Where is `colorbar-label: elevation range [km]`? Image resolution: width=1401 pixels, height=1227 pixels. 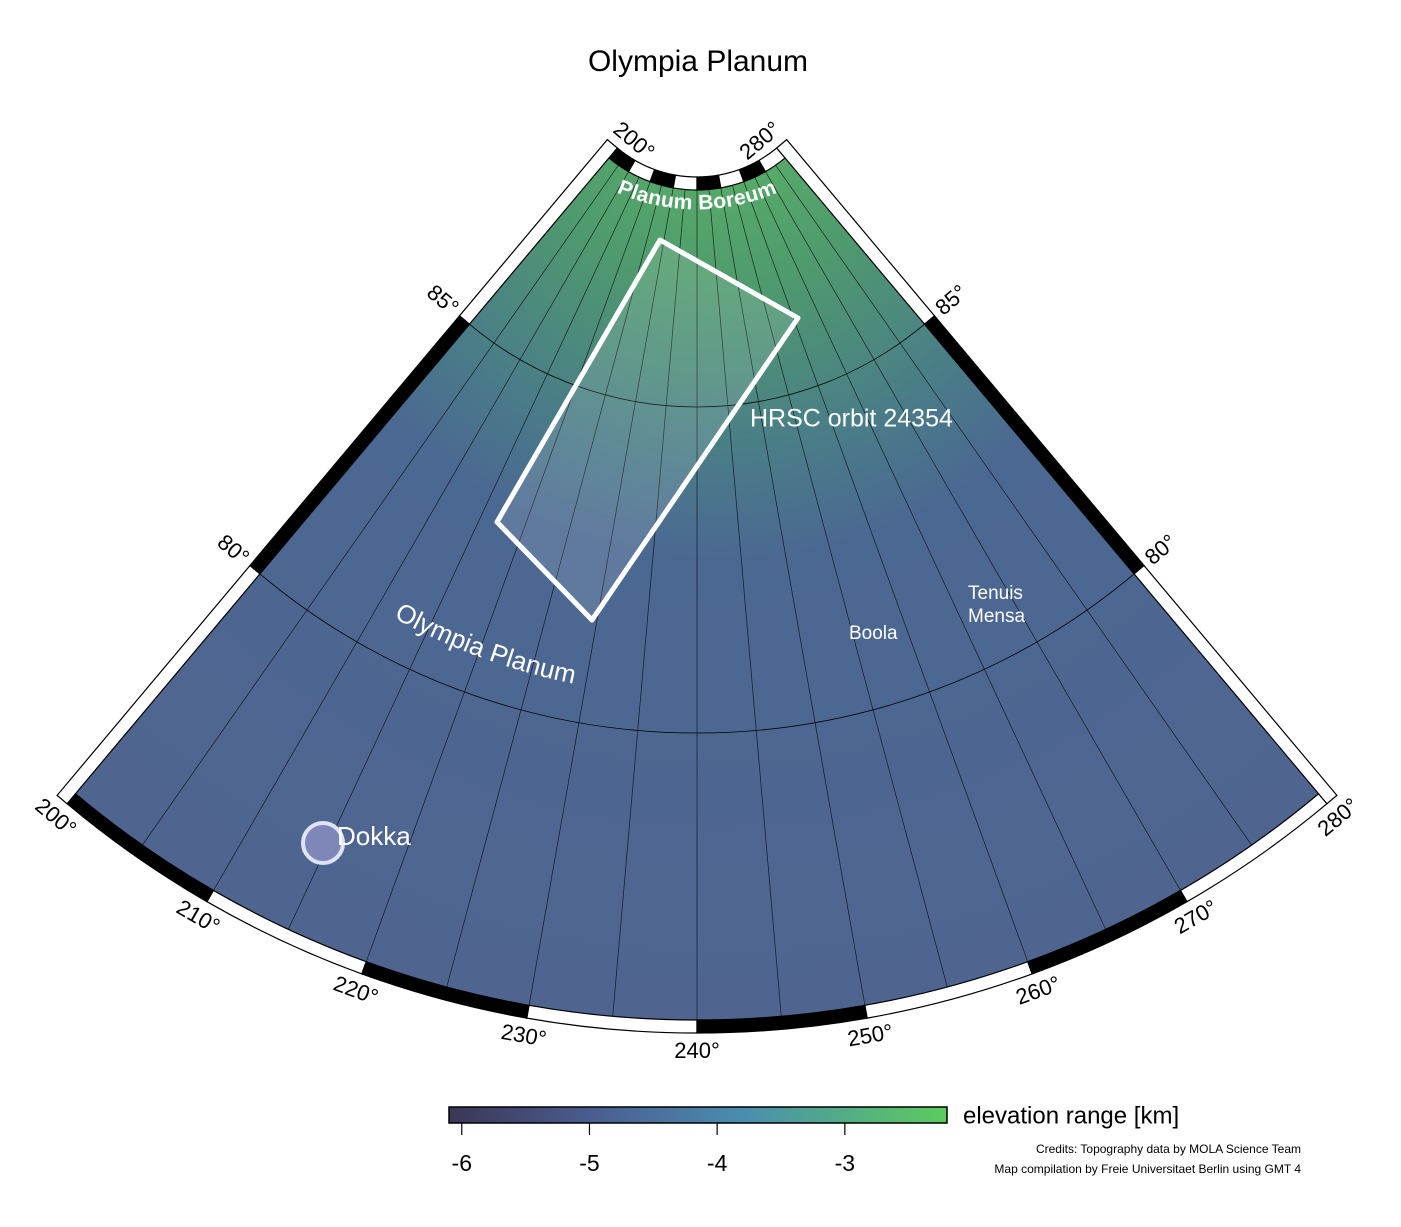 colorbar-label: elevation range [km] is located at coordinates (1071, 1115).